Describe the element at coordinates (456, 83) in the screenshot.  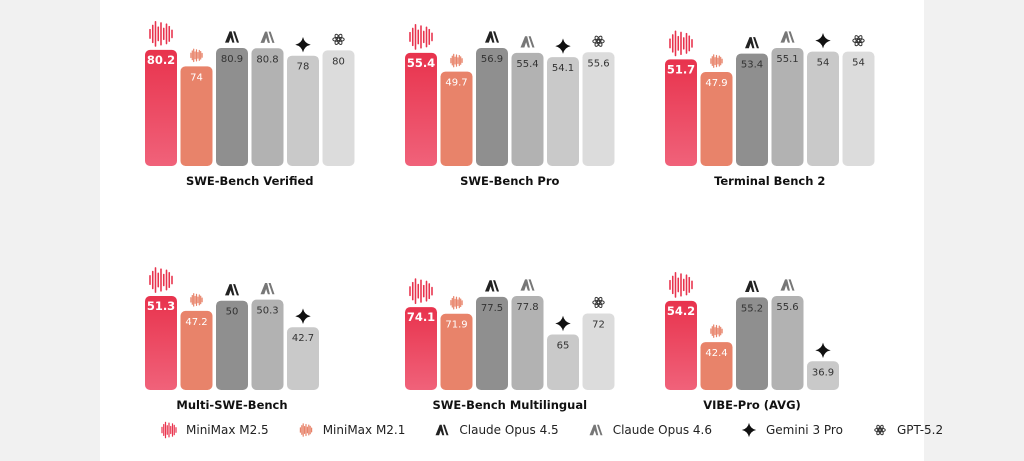
I see `bar-value-label: 49.7` at that location.